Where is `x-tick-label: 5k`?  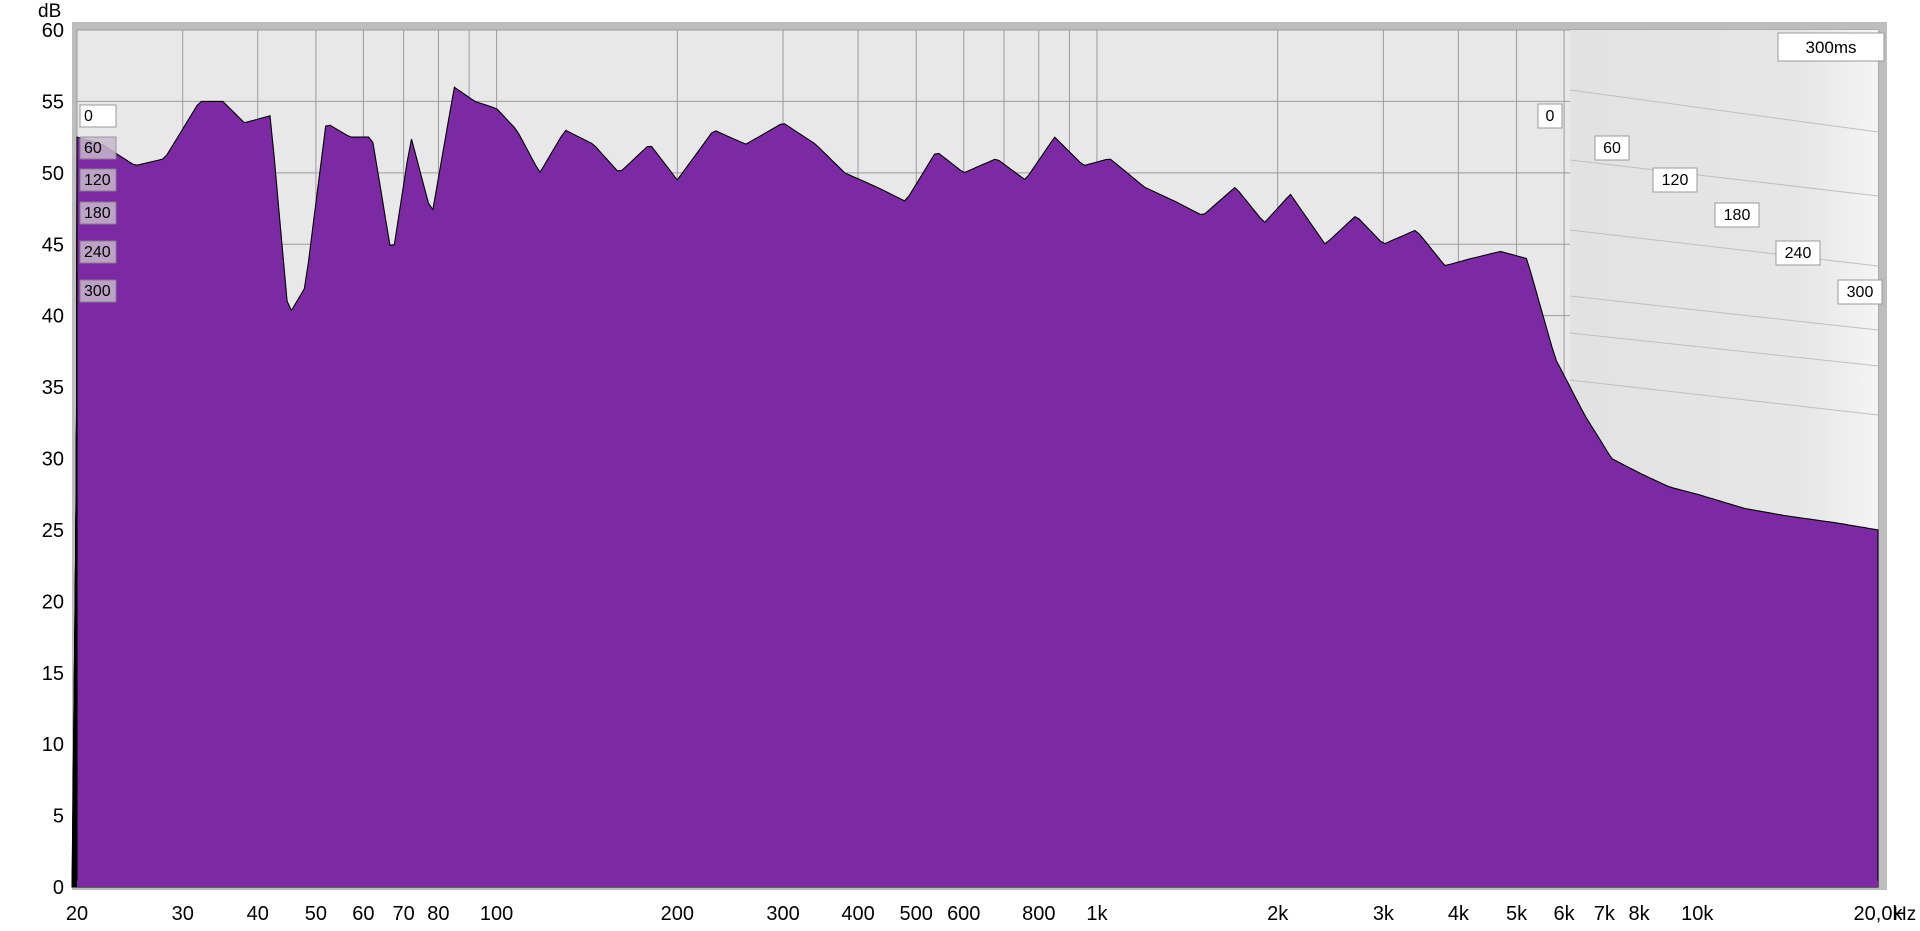 x-tick-label: 5k is located at coordinates (1517, 914).